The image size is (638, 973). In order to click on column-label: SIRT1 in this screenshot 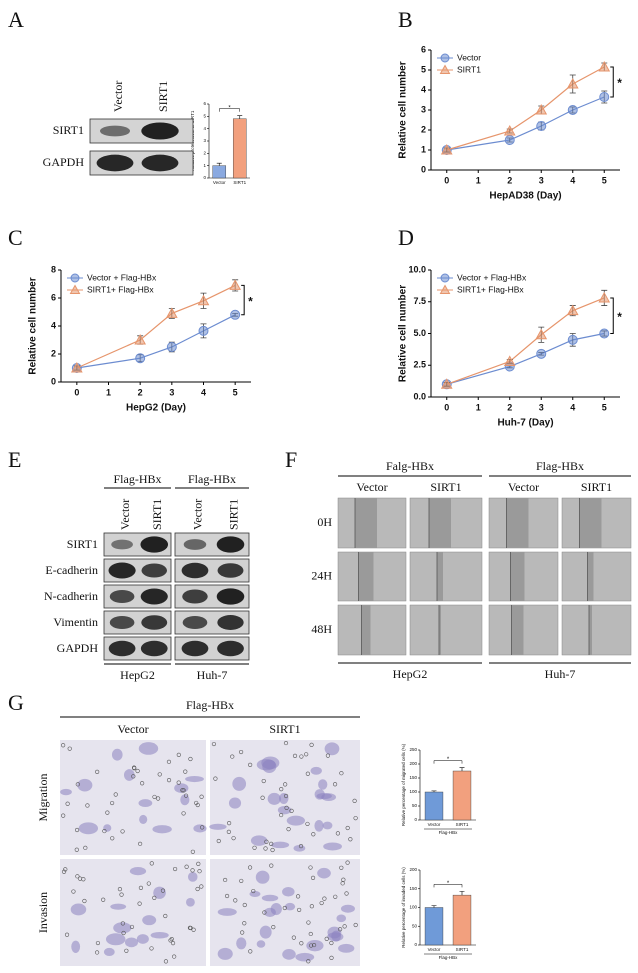, I will do `click(284, 729)`.